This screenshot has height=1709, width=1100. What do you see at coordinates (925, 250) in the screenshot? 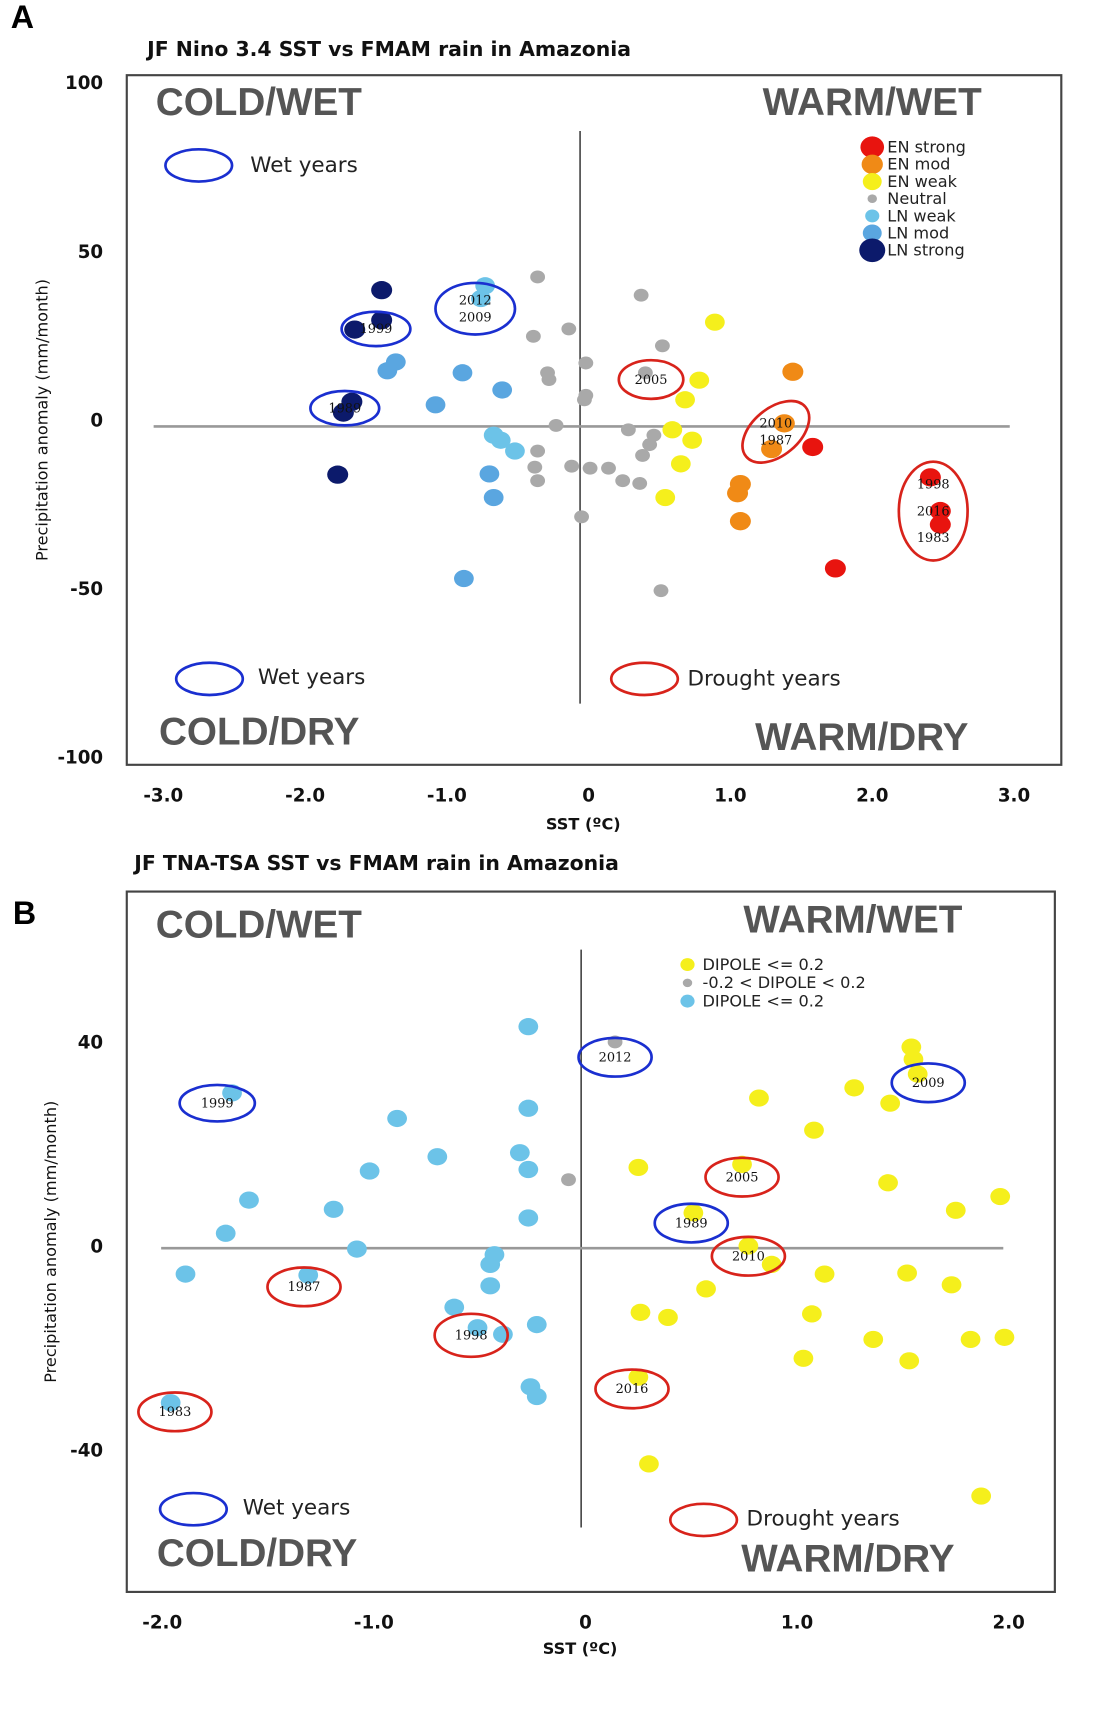
I see `legend-label: LN strong` at bounding box center [925, 250].